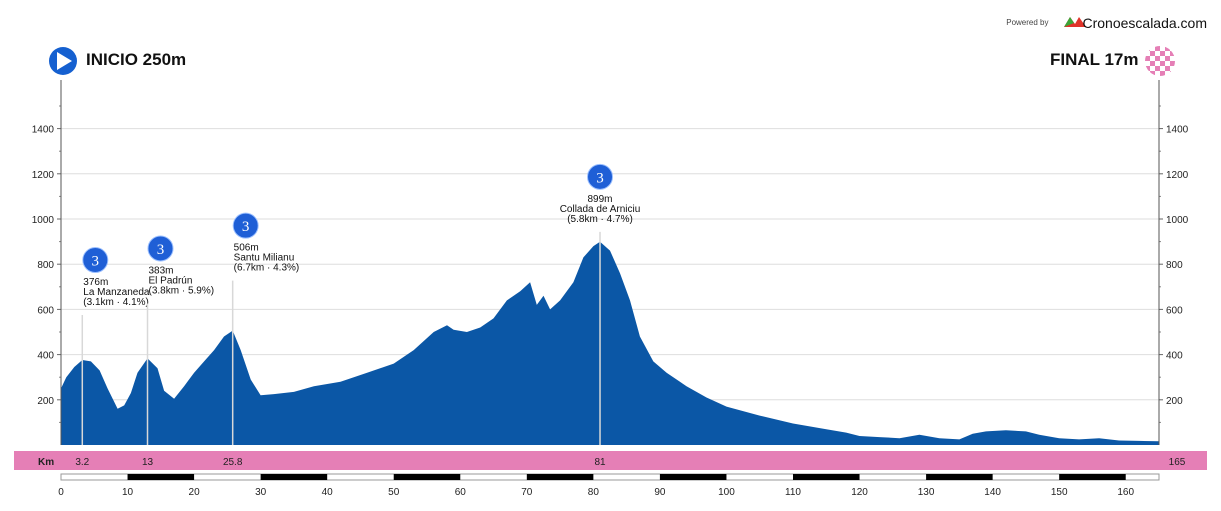 Image resolution: width=1221 pixels, height=511 pixels. Describe the element at coordinates (610, 477) in the screenshot. I see `scale-bar-frame` at that location.